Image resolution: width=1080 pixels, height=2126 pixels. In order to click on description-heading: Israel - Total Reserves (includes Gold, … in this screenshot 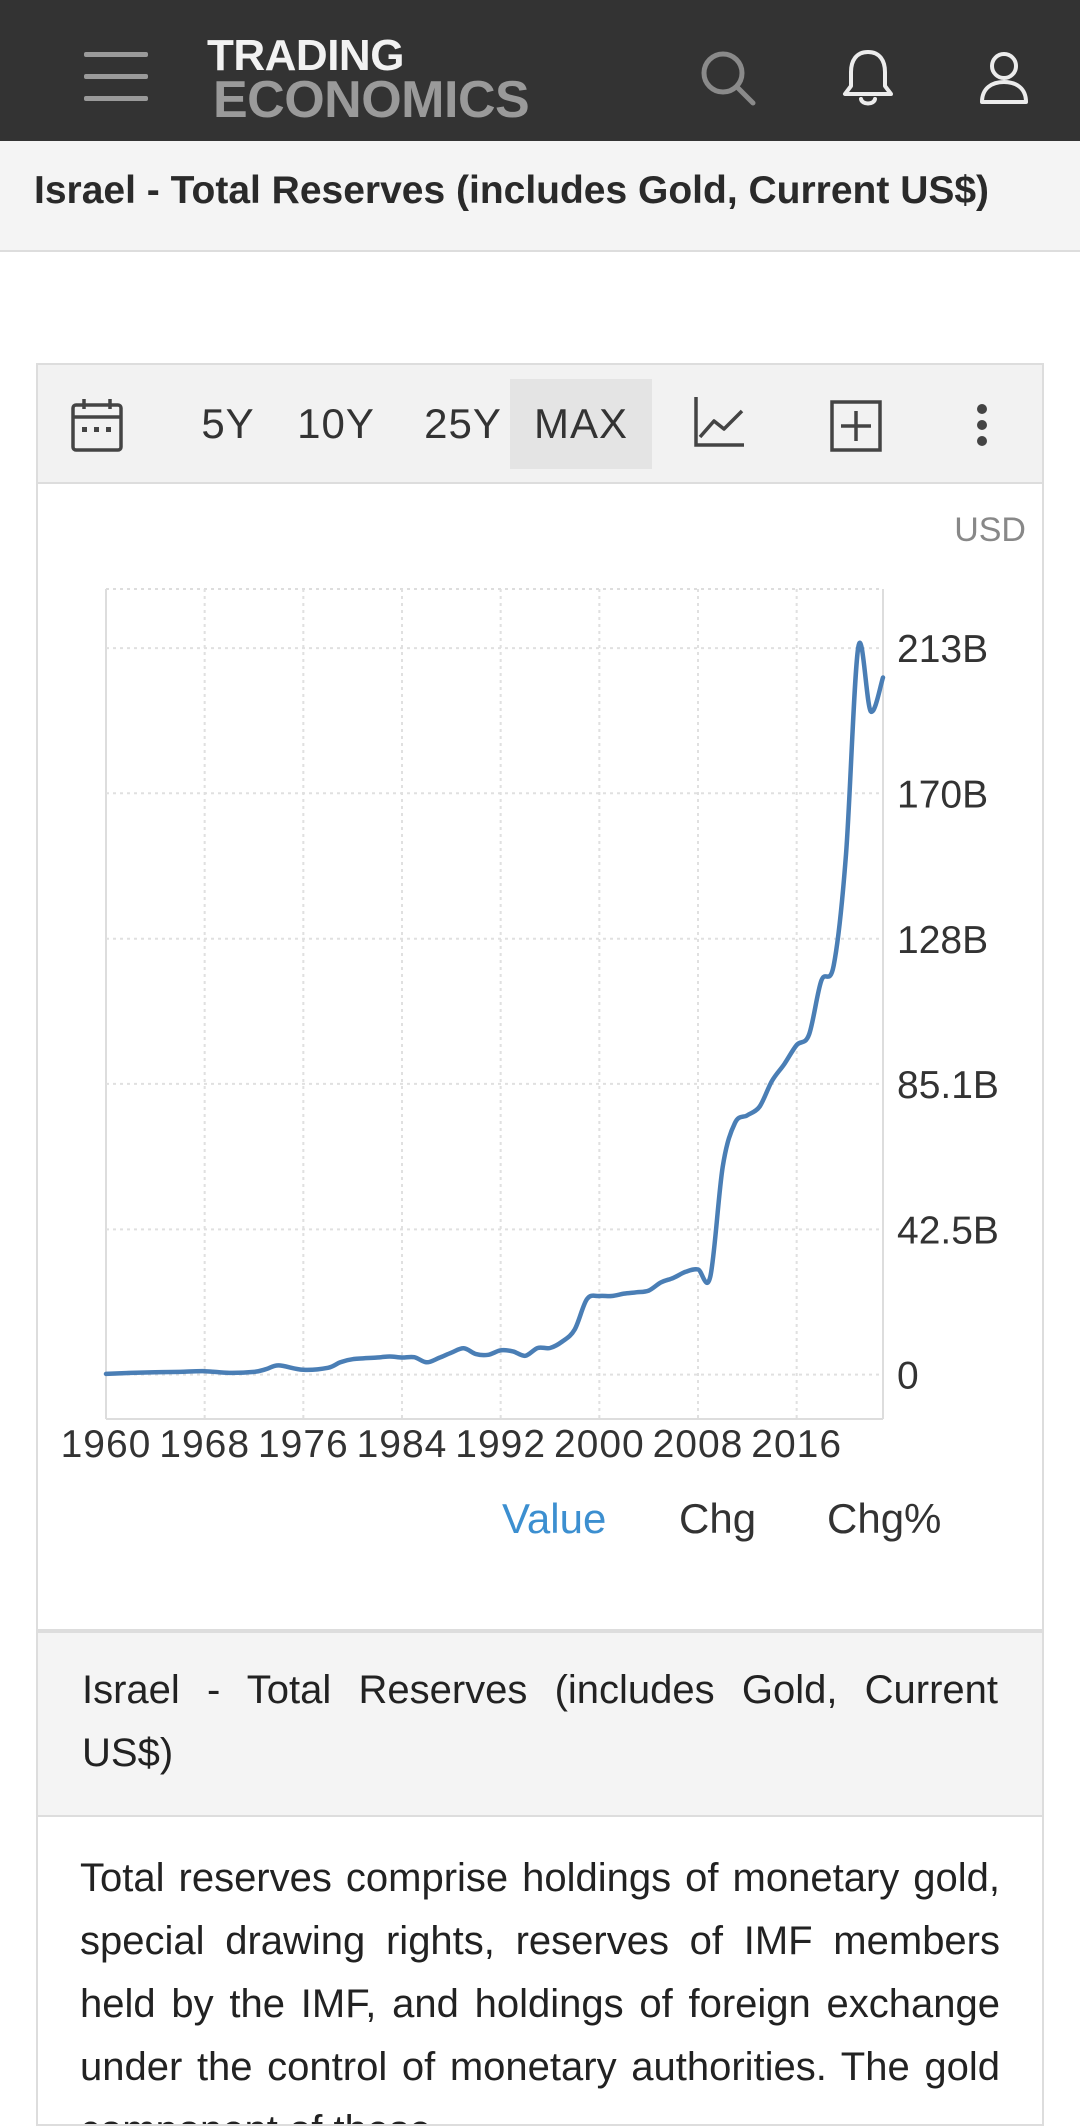, I will do `click(540, 1724)`.